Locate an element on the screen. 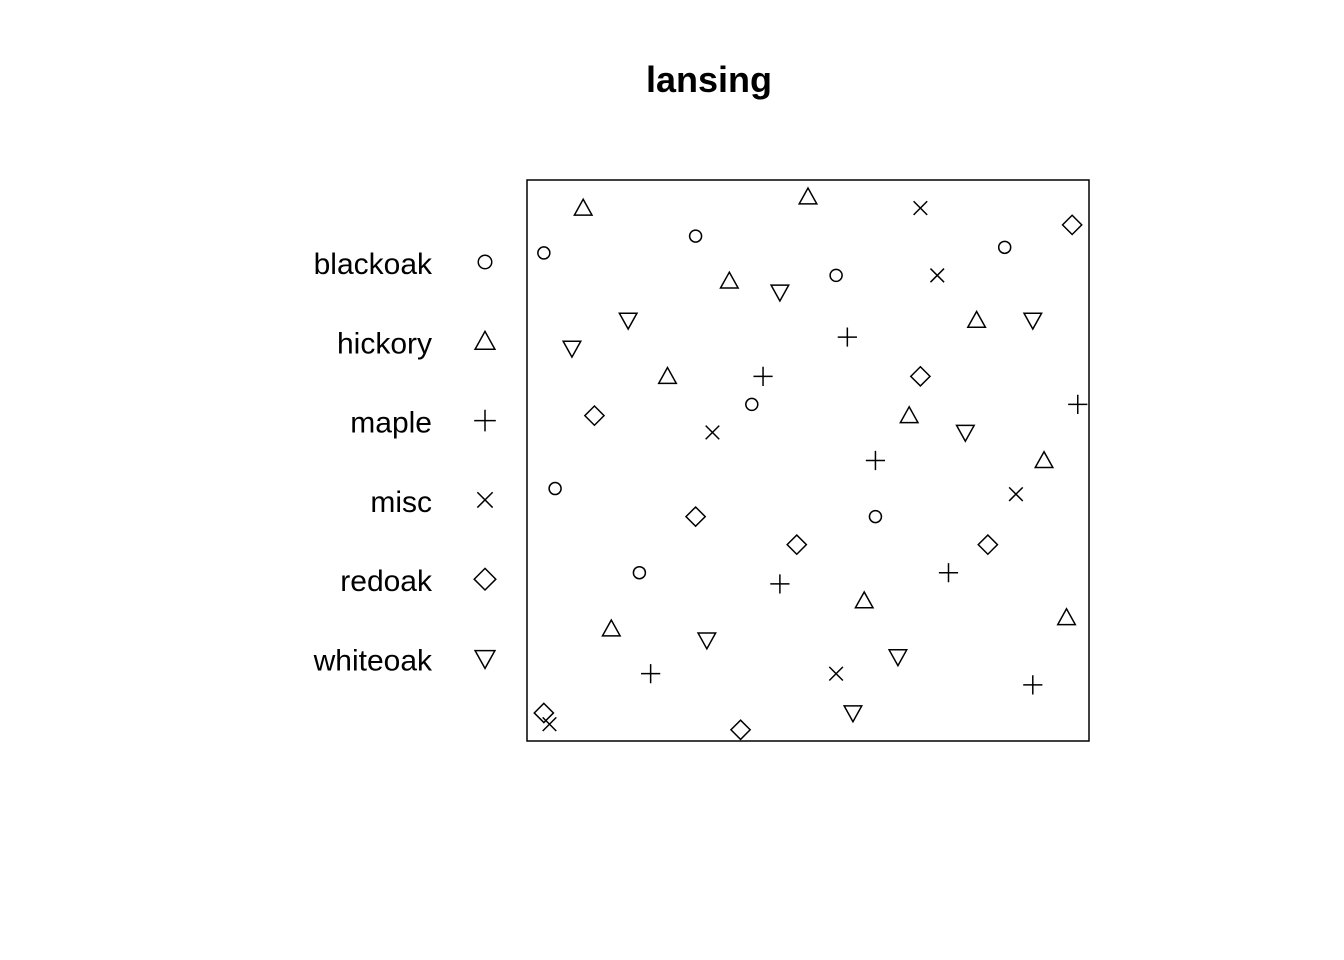  legend-label-blackoak: blackoak is located at coordinates (373, 264).